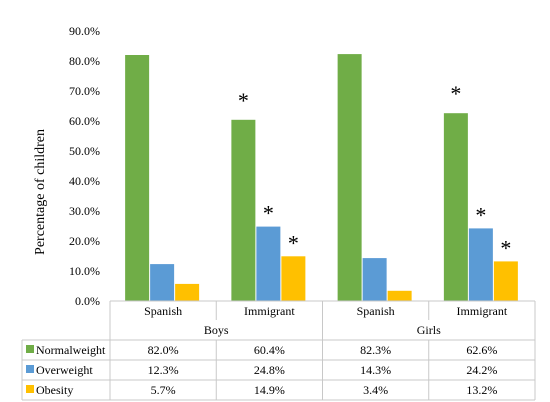 The height and width of the screenshot is (402, 550). Describe the element at coordinates (269, 350) in the screenshot. I see `table-value: 60.4%` at that location.